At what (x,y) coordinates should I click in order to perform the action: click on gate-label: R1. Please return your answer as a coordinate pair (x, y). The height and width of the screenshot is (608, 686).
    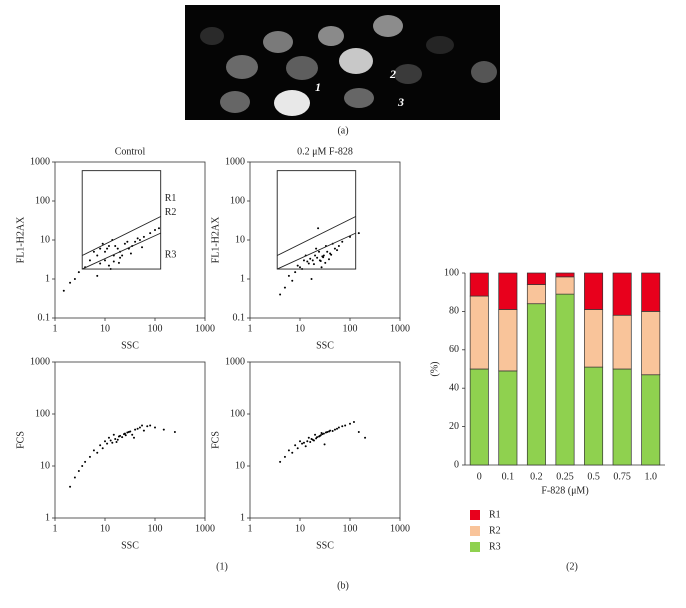
    Looking at the image, I should click on (171, 198).